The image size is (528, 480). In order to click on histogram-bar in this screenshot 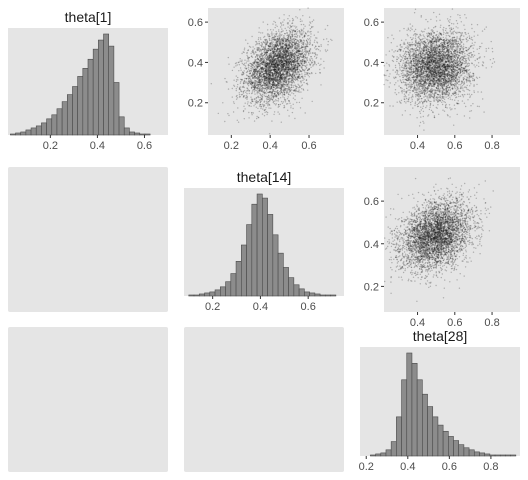, I will do `click(101, 87)`.